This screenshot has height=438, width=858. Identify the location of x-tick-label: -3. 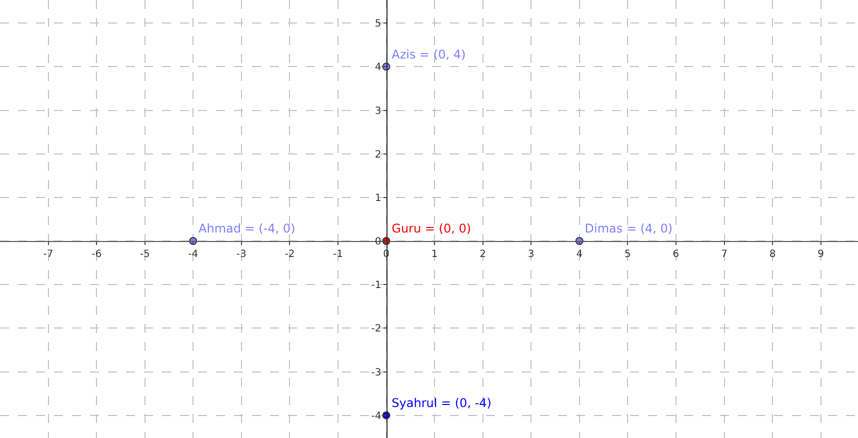
(241, 254).